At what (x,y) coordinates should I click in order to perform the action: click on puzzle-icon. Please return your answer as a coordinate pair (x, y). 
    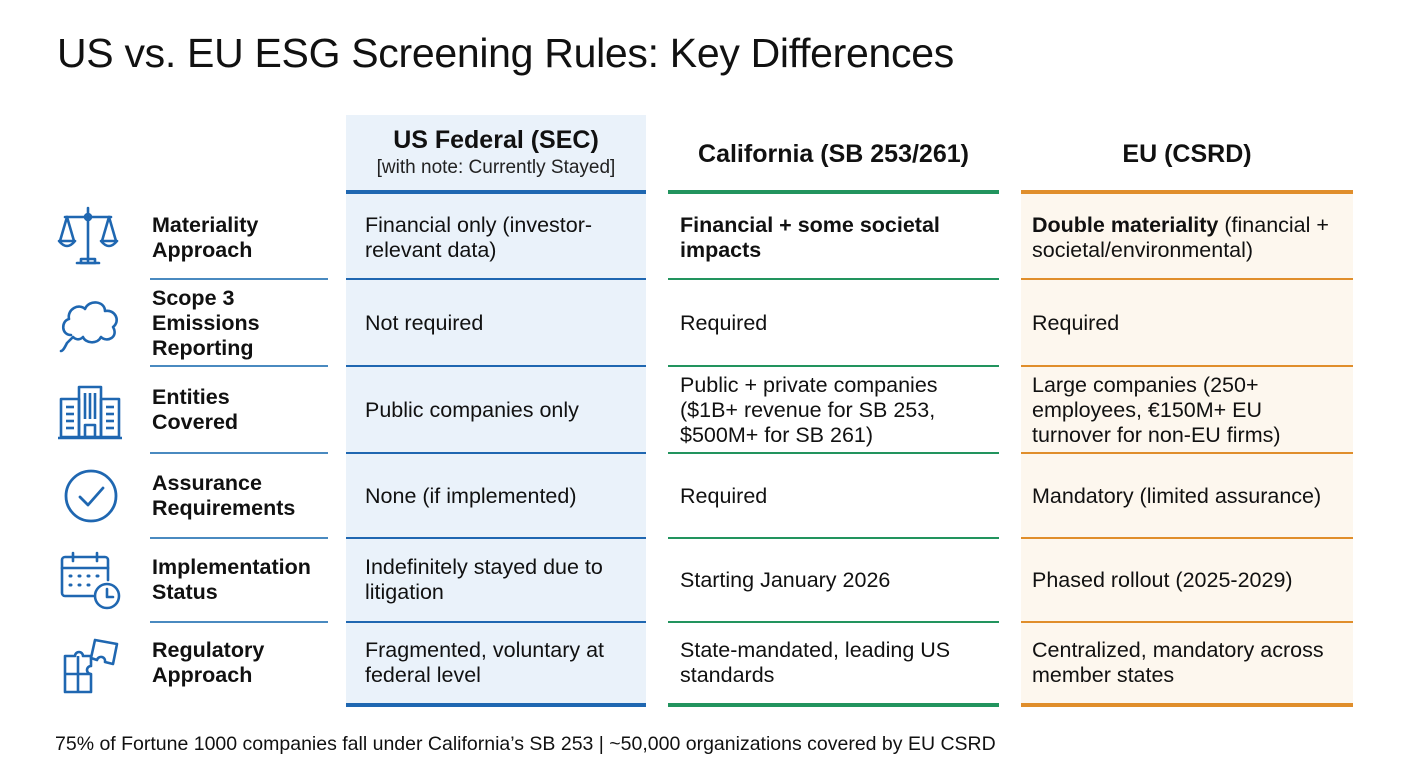
    Looking at the image, I should click on (91, 665).